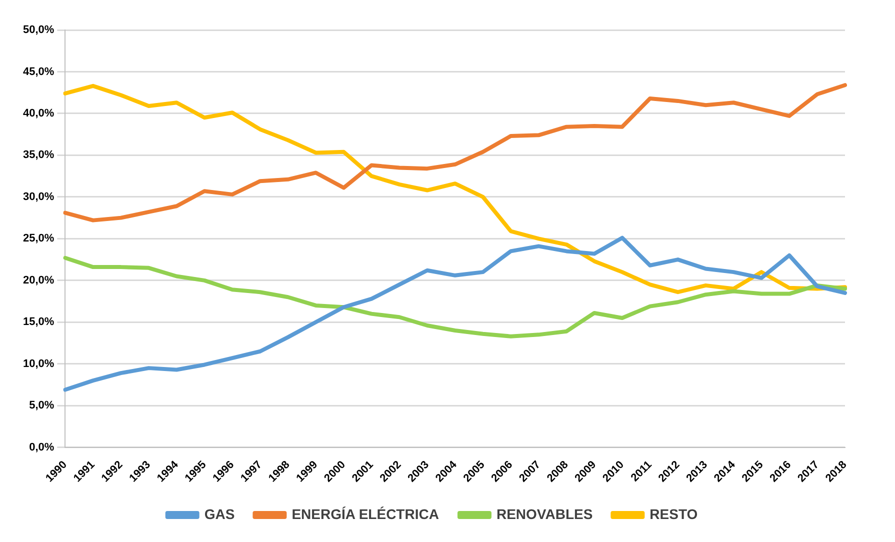 The image size is (895, 542). I want to click on y-tick-label: 20,0%, so click(38, 280).